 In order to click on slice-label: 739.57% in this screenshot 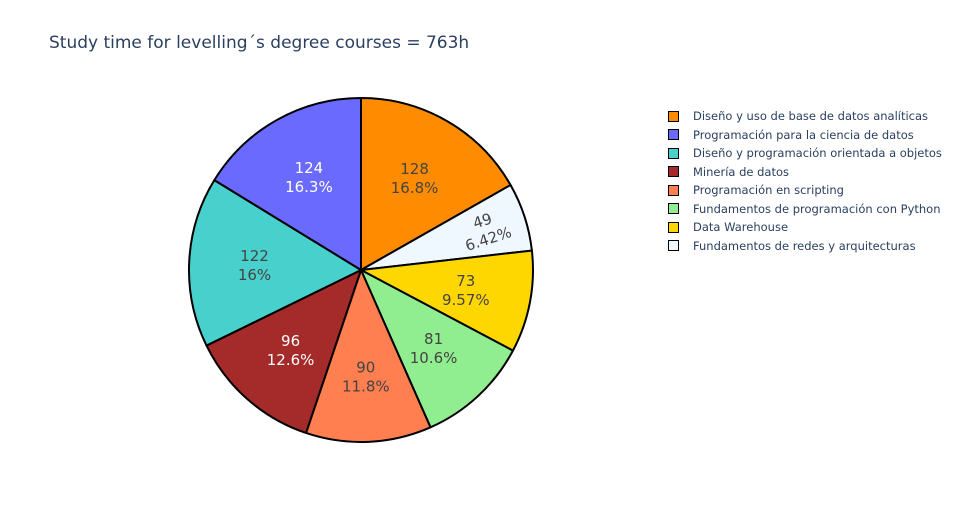, I will do `click(466, 290)`.